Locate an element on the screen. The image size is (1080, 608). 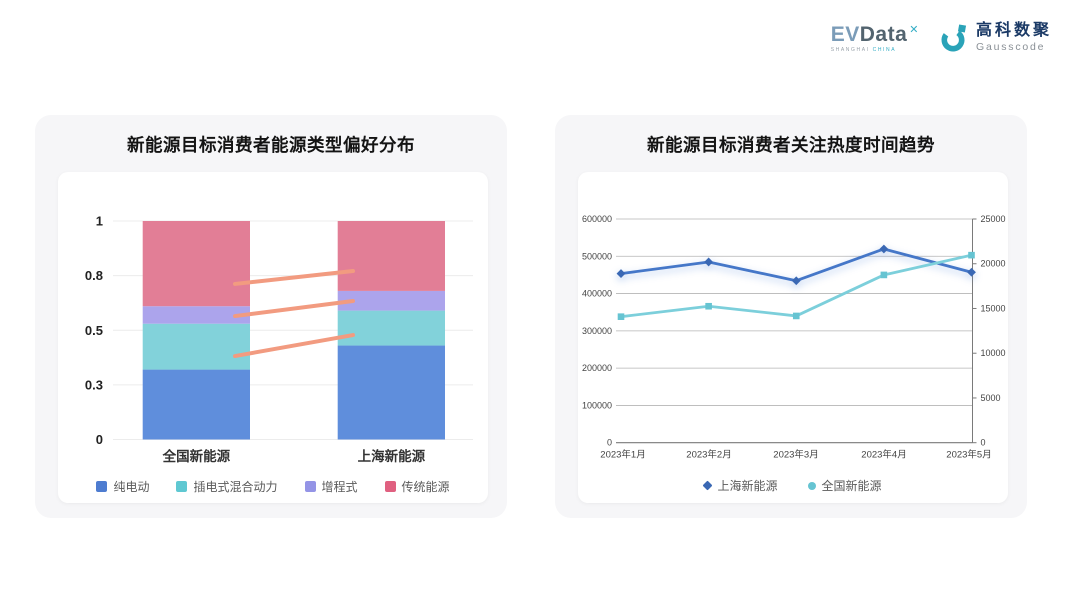
left-axis-label: 400000 is located at coordinates (597, 294).